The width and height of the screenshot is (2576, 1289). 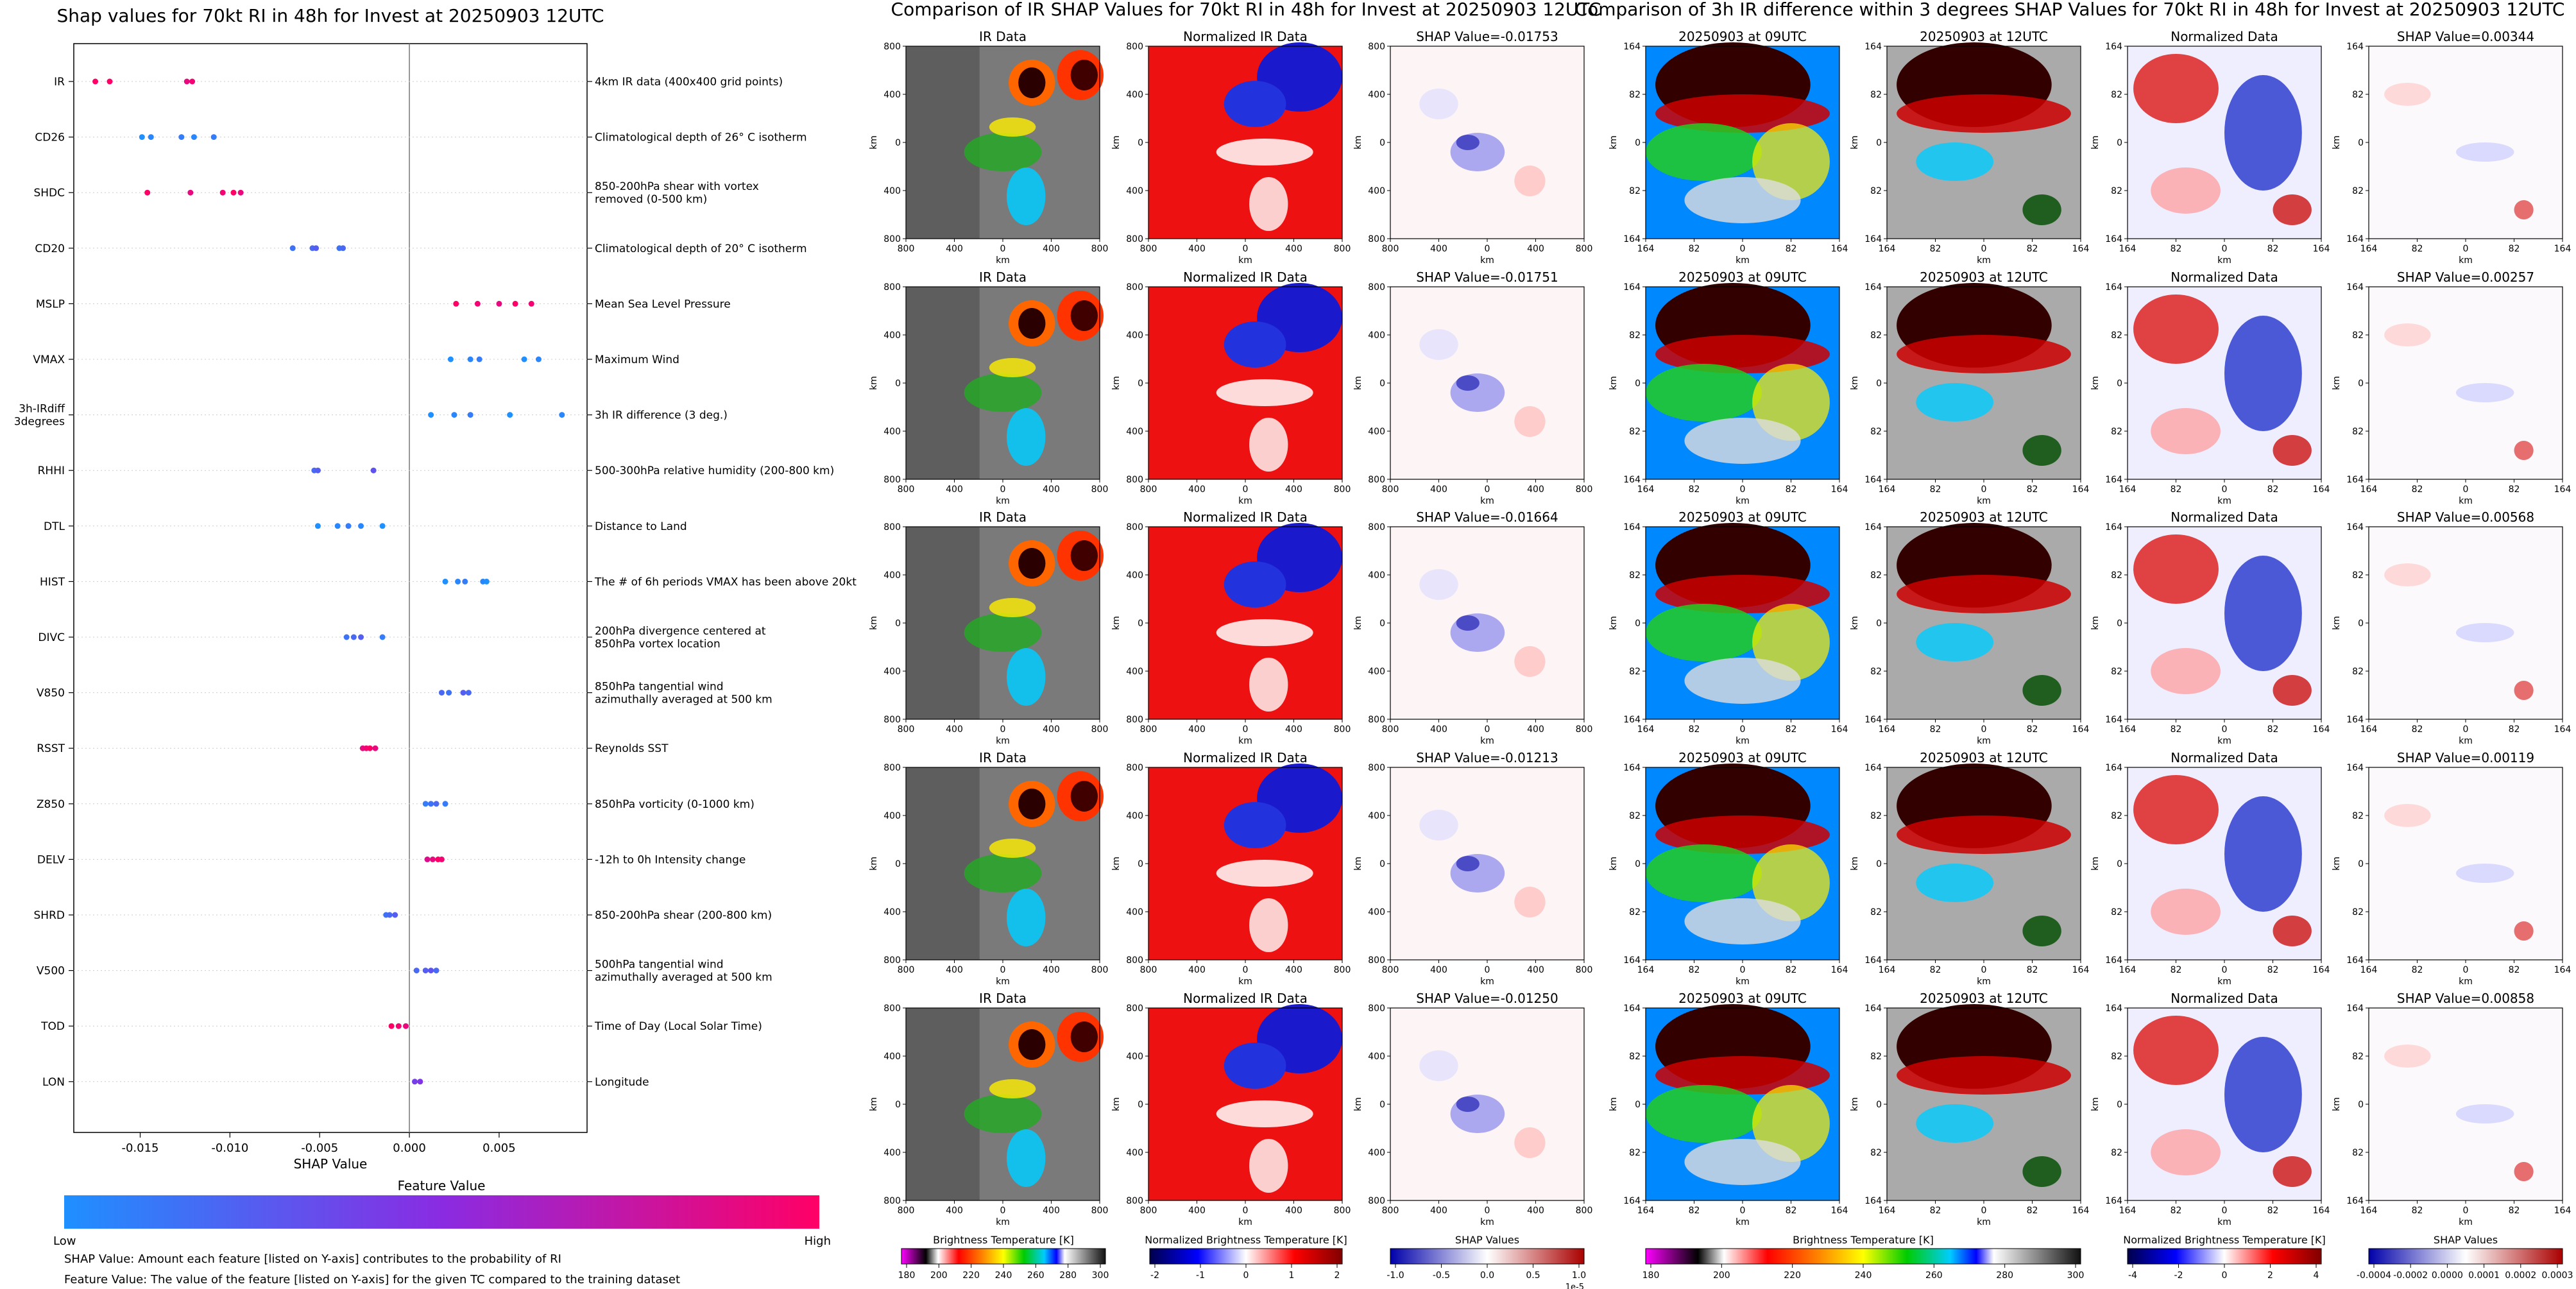 I want to click on feature-label: MSLP, so click(x=50, y=304).